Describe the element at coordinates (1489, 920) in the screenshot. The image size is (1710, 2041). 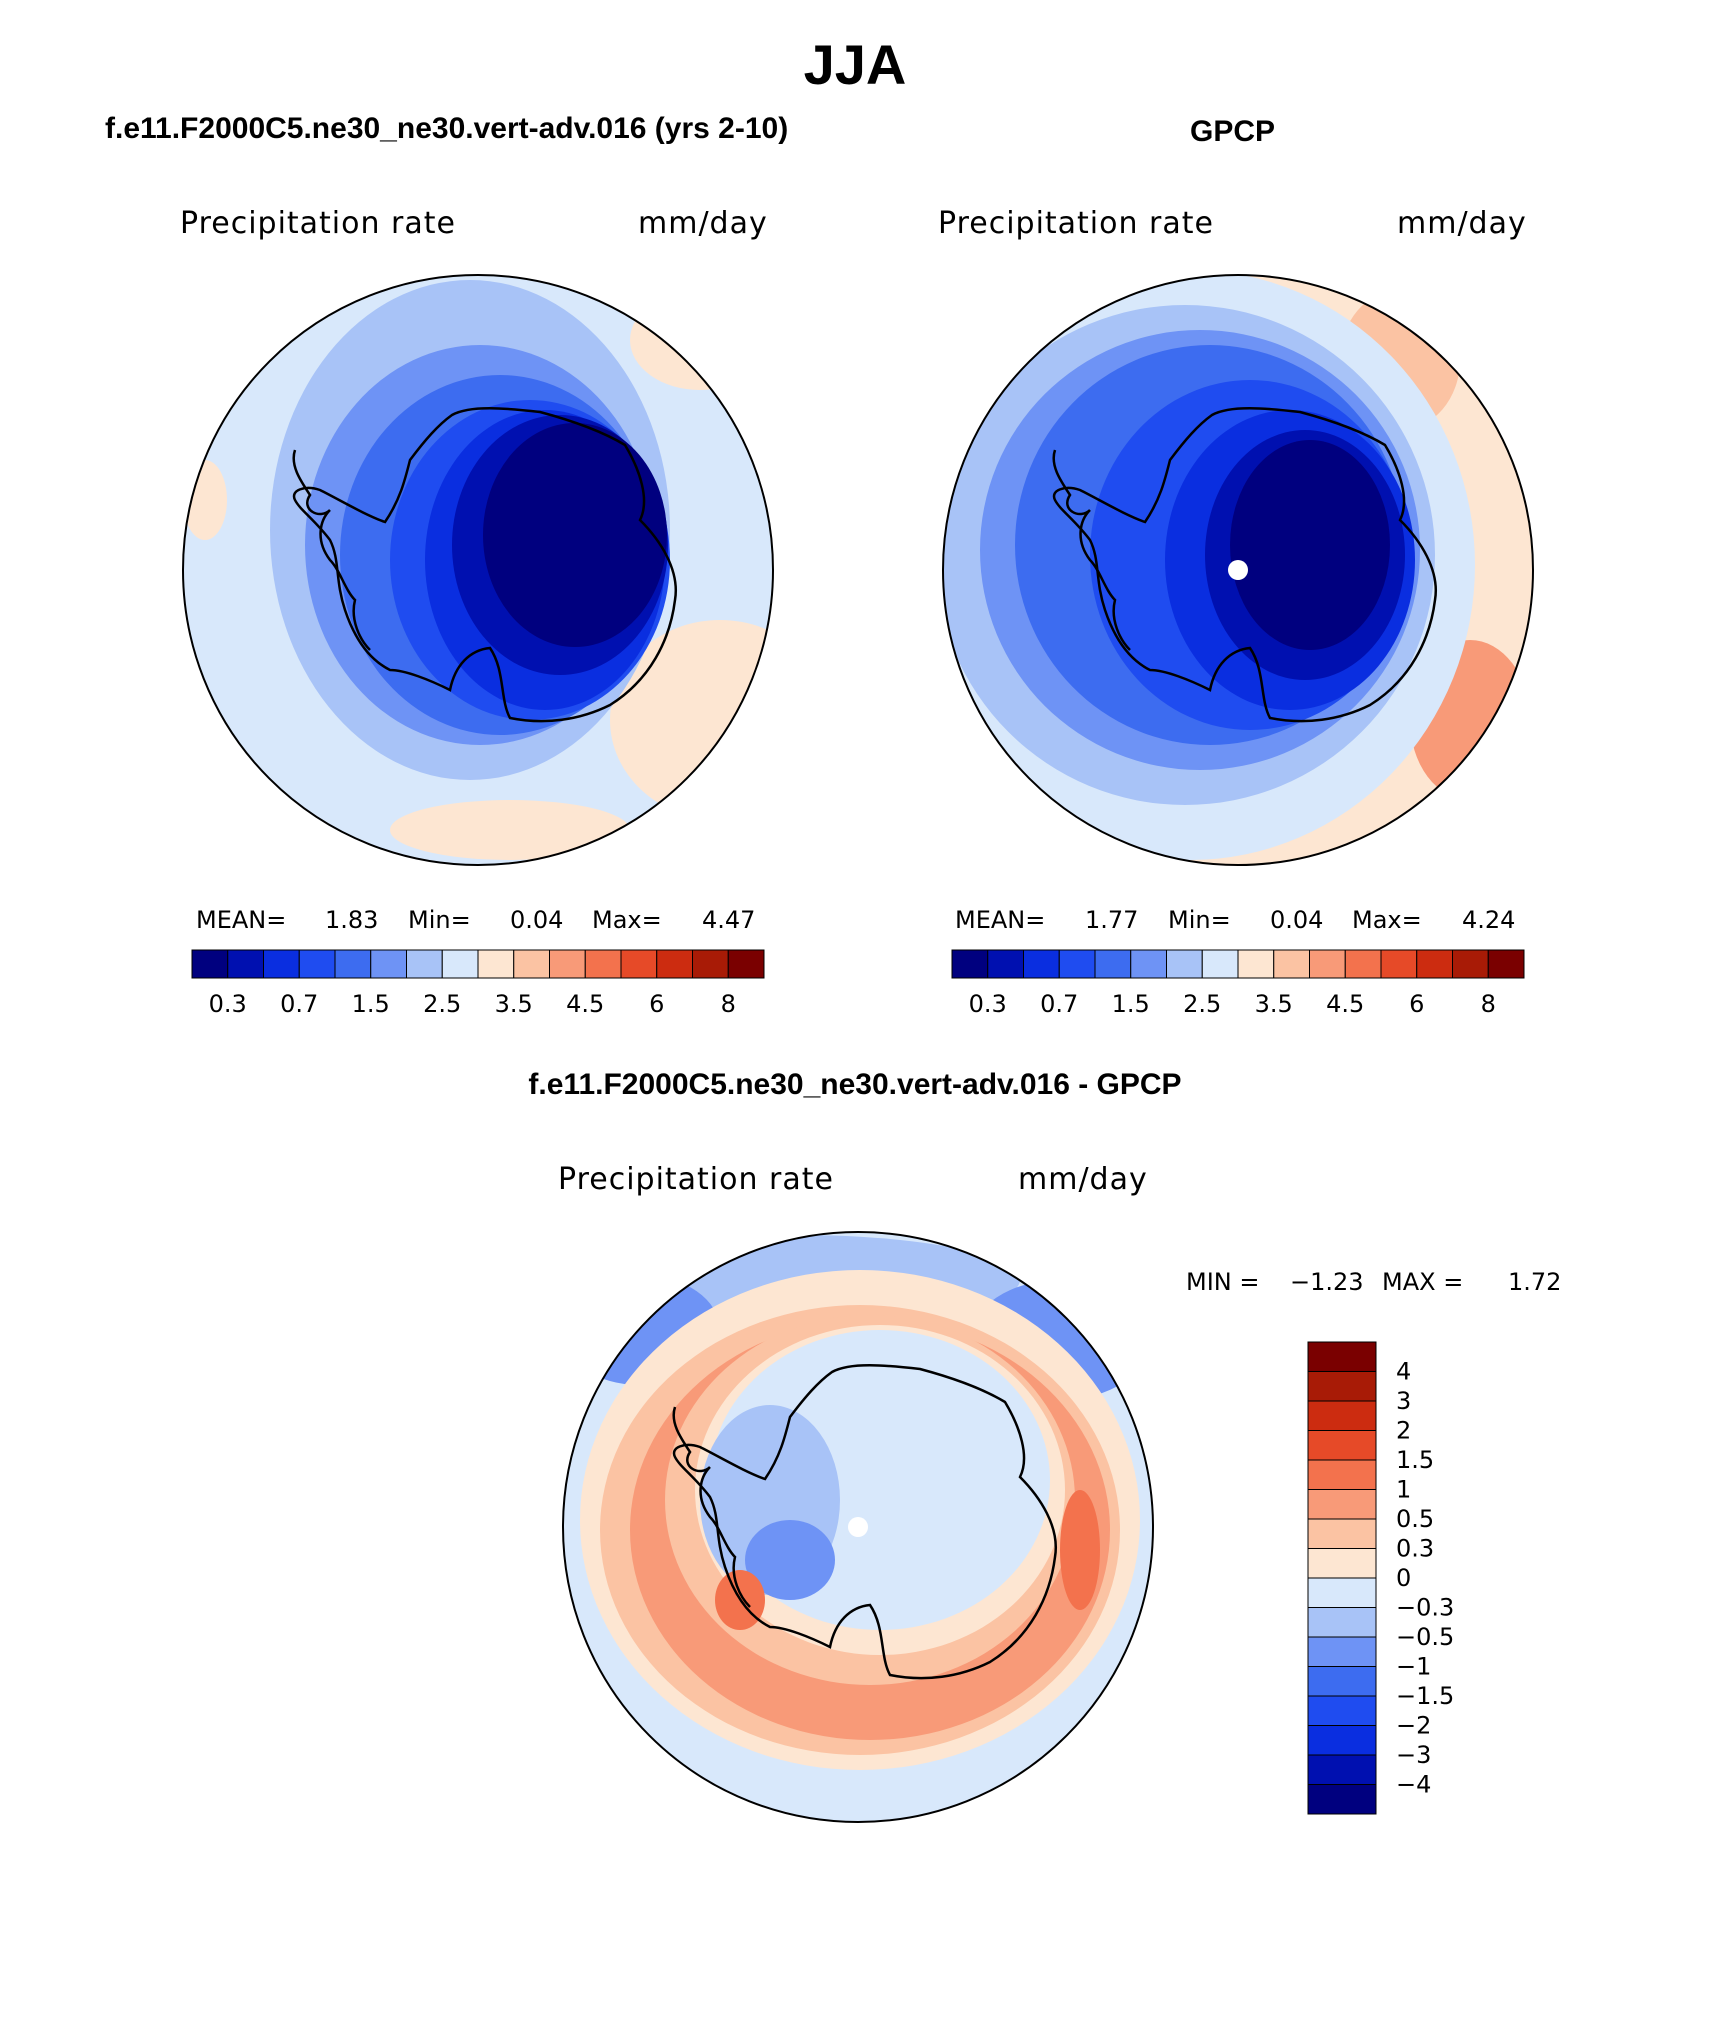
I see `panel2-max-value: 4.24` at that location.